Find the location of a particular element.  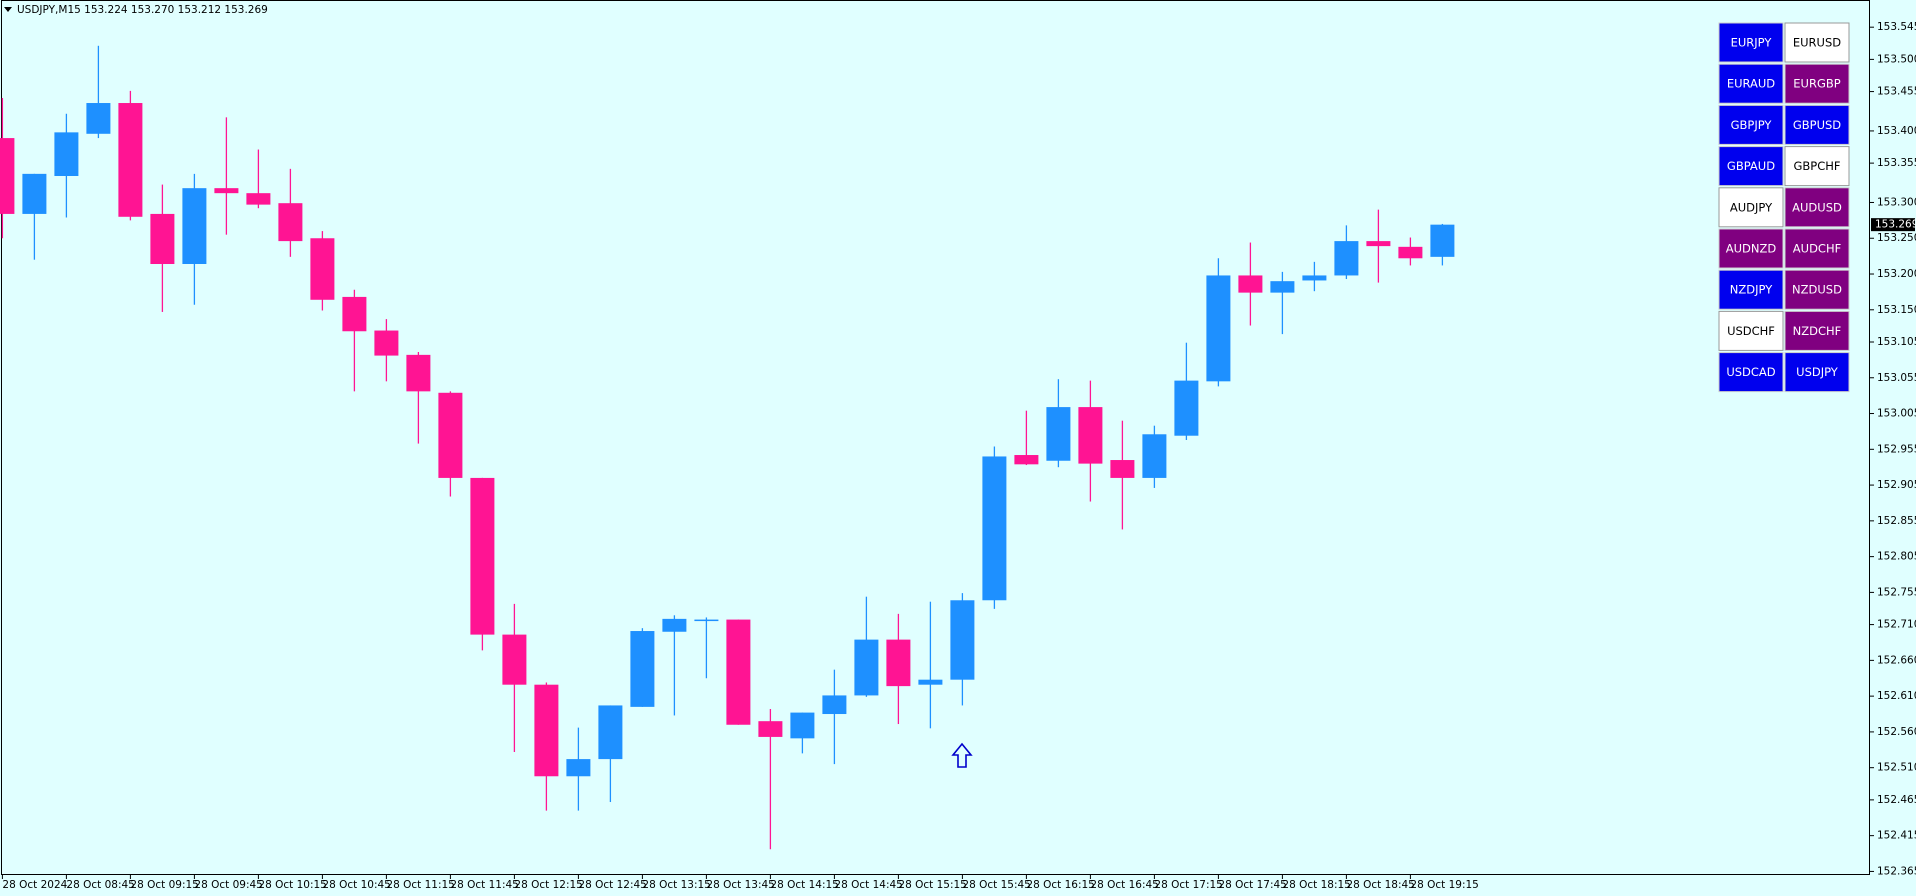

symbol-button-label: AUDCHF is located at coordinates (1817, 249).